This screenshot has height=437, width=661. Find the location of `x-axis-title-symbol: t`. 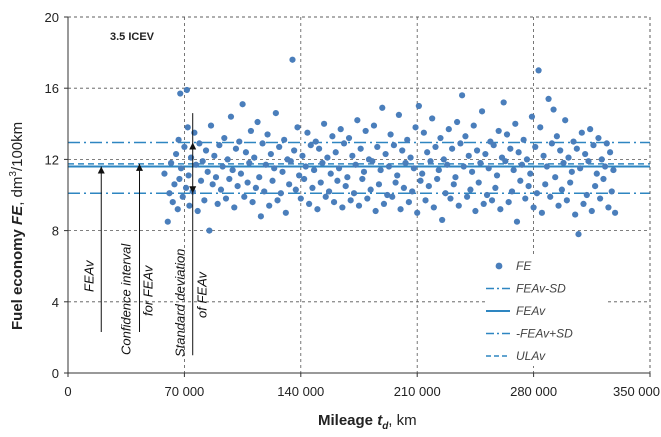

x-axis-title-symbol: t is located at coordinates (380, 420).